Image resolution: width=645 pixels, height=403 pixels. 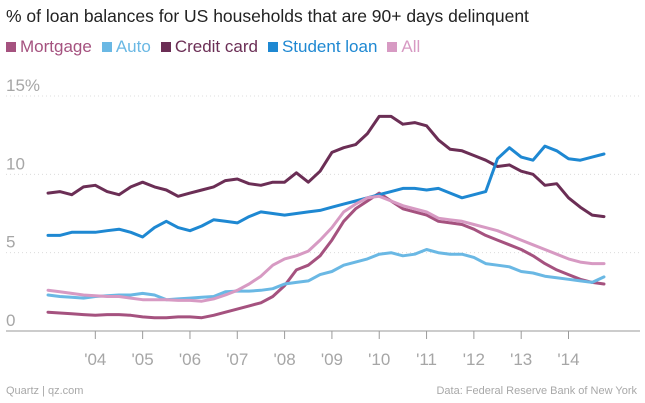 What do you see at coordinates (106, 47) in the screenshot?
I see `legend-swatch-auto` at bounding box center [106, 47].